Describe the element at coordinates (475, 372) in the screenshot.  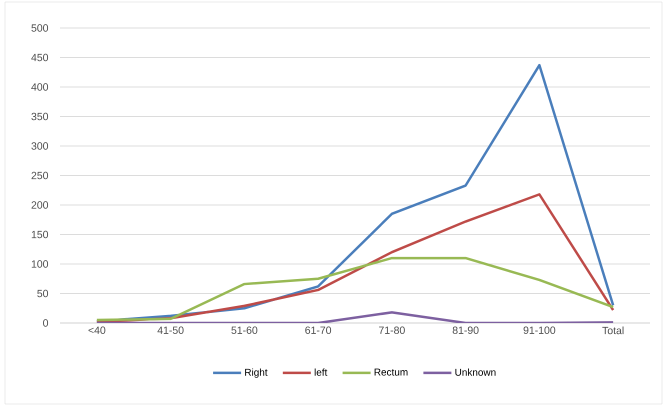
I see `legend-label: Unknown` at that location.